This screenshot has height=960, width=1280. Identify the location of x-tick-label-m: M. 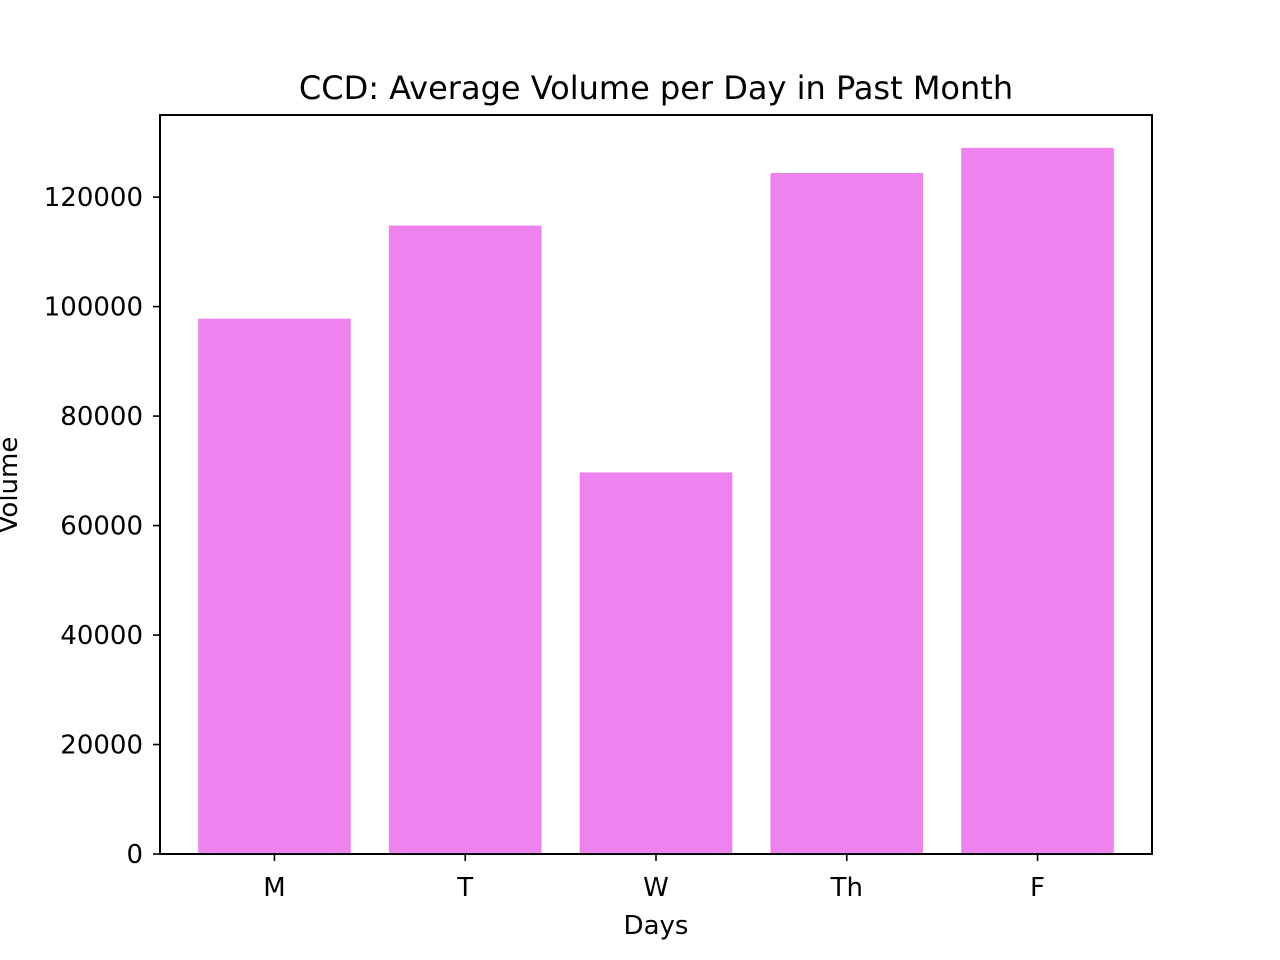
(274, 888).